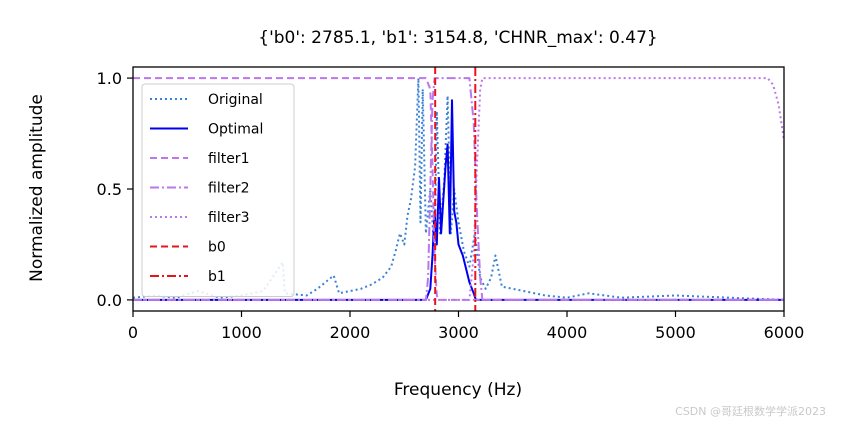  What do you see at coordinates (750, 411) in the screenshot?
I see `watermark: CSDN @哥廷根数学学派2023` at bounding box center [750, 411].